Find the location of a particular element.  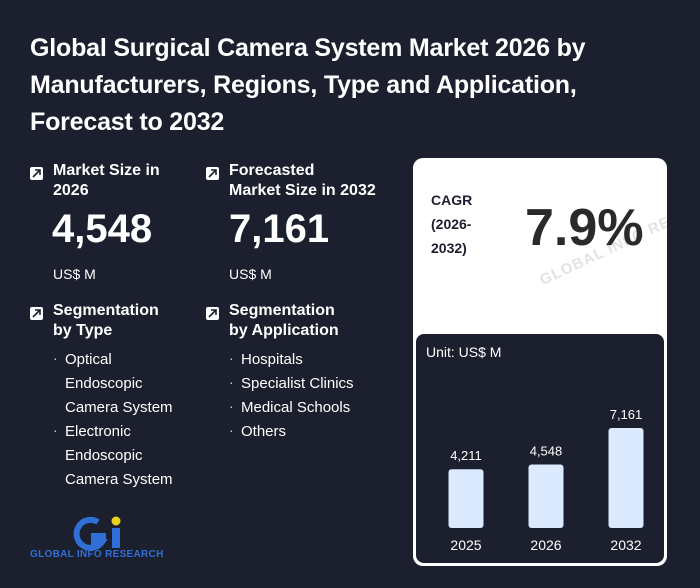

bar-category-label: 2032 is located at coordinates (625, 545).